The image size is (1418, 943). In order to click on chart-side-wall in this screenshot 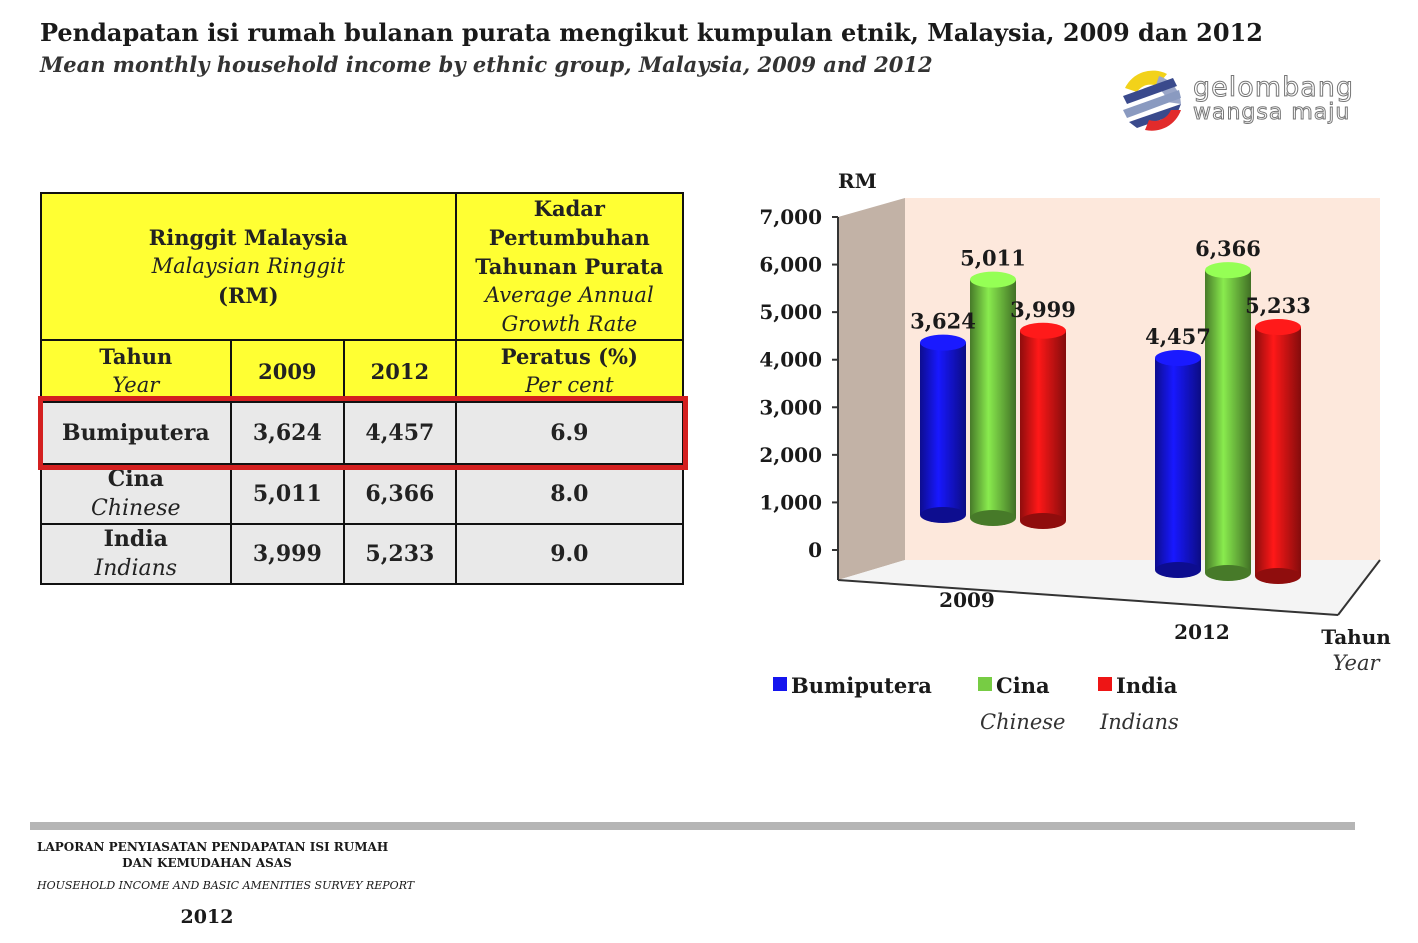, I will do `click(871, 389)`.